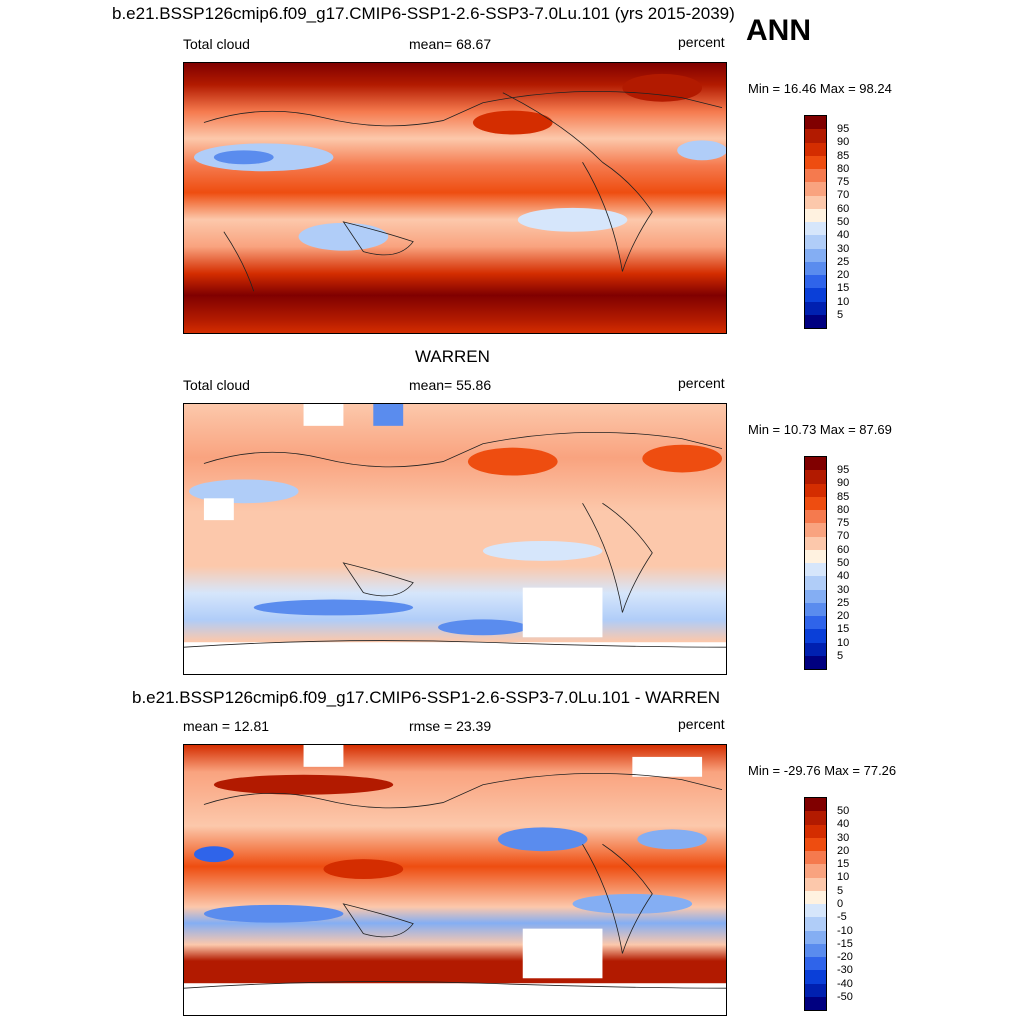 The image size is (1024, 1024). Describe the element at coordinates (843, 877) in the screenshot. I see `colorbar-tick: 10` at that location.